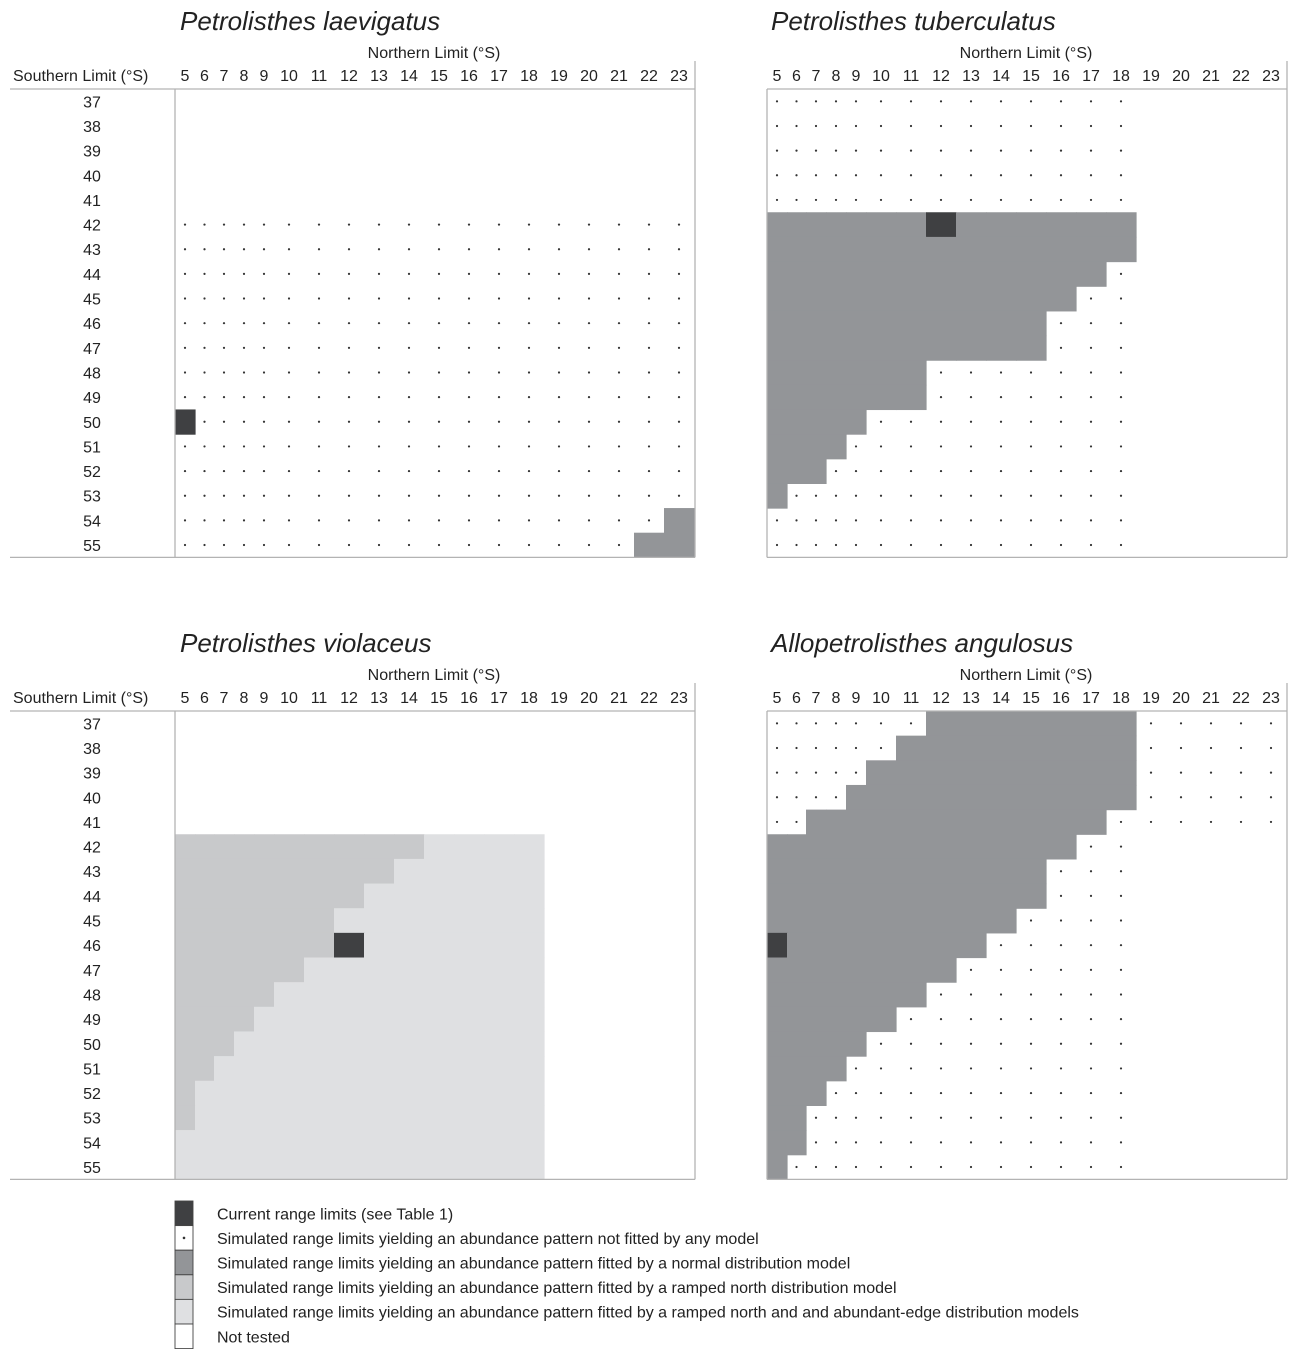  Describe the element at coordinates (92, 398) in the screenshot. I see `y-tick-label: 49` at that location.